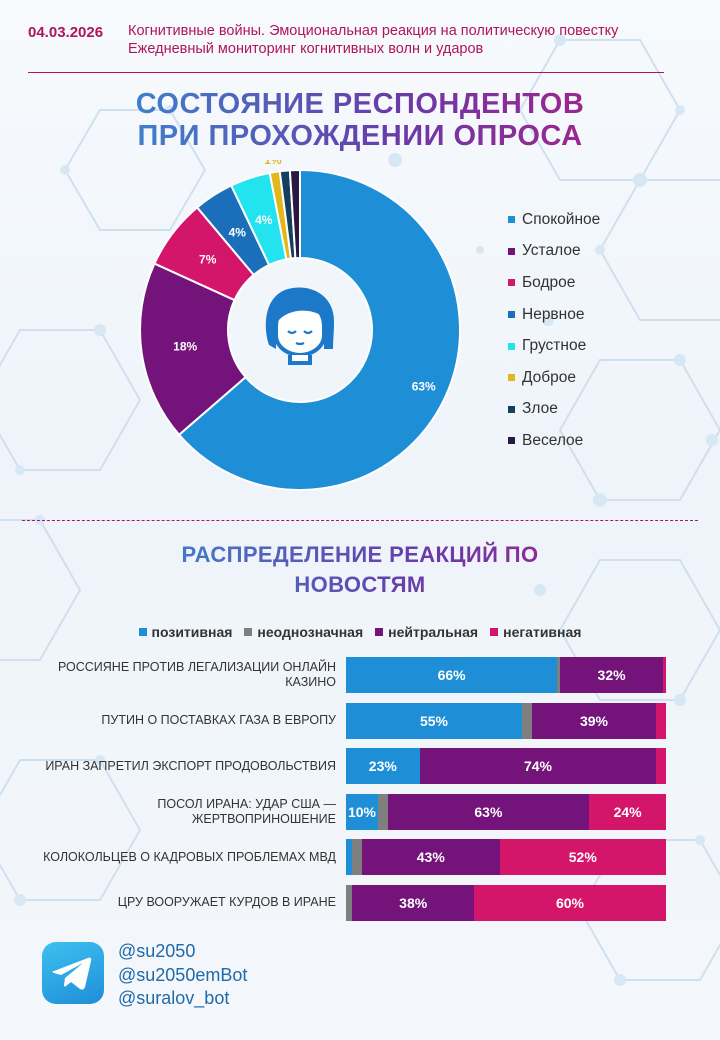 This screenshot has width=720, height=1040. What do you see at coordinates (294, 214) in the screenshot?
I see `donut-slice-веселое` at bounding box center [294, 214].